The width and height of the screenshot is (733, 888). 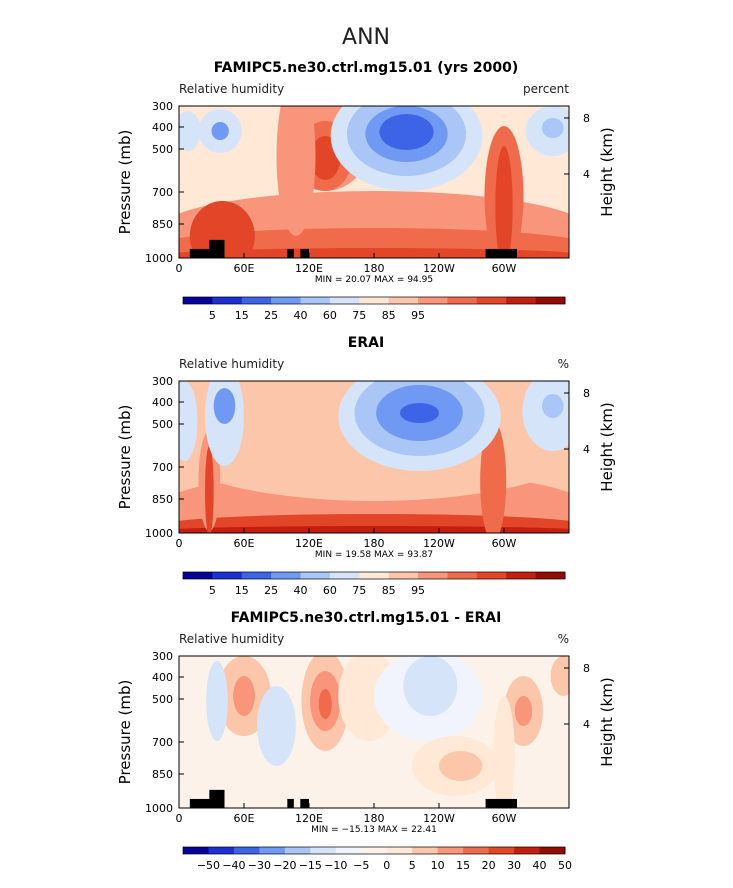 What do you see at coordinates (361, 865) in the screenshot?
I see `colorbar-label: −5` at bounding box center [361, 865].